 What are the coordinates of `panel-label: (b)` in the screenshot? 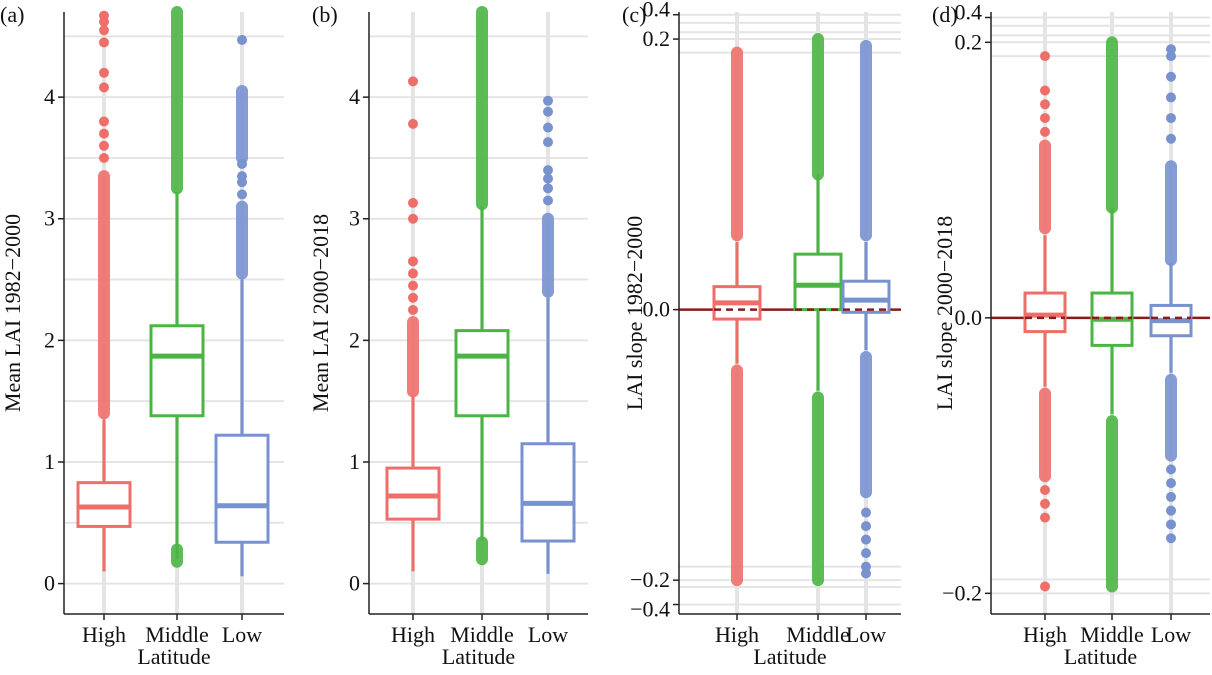 It's located at (325, 14).